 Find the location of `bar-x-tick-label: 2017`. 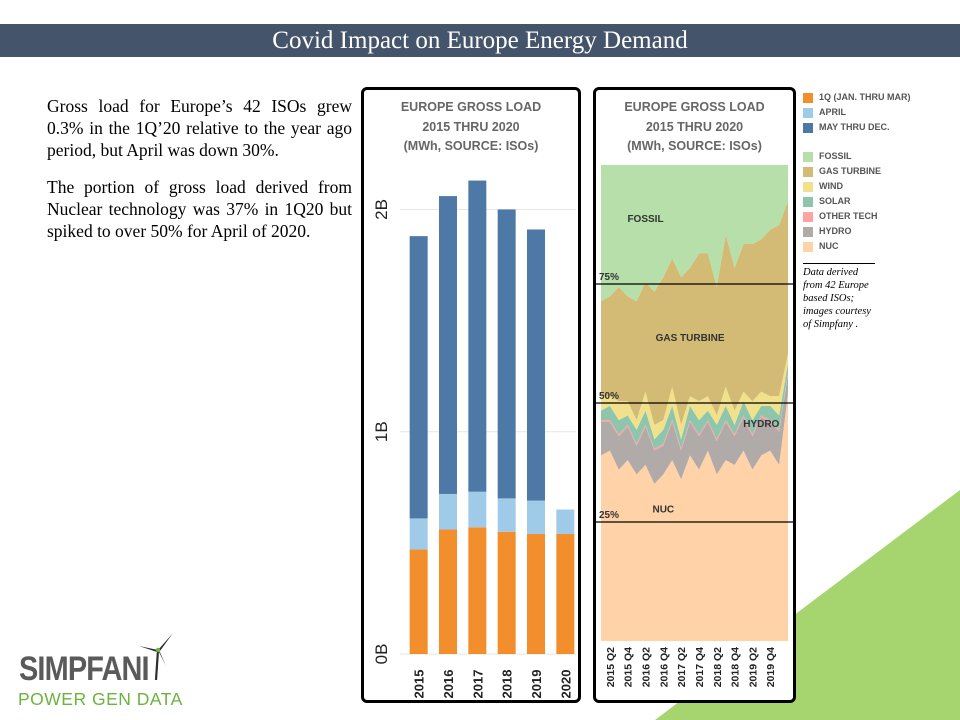

bar-x-tick-label: 2017 is located at coordinates (477, 684).